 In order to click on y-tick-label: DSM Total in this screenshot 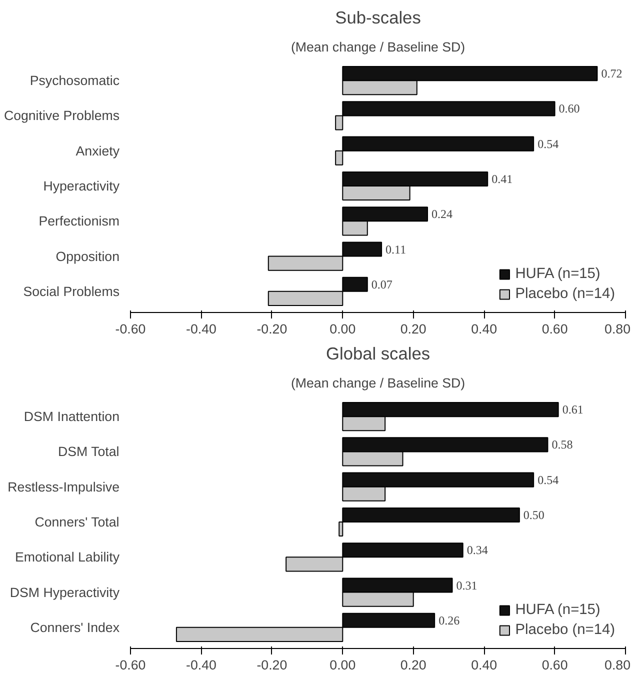, I will do `click(89, 452)`.